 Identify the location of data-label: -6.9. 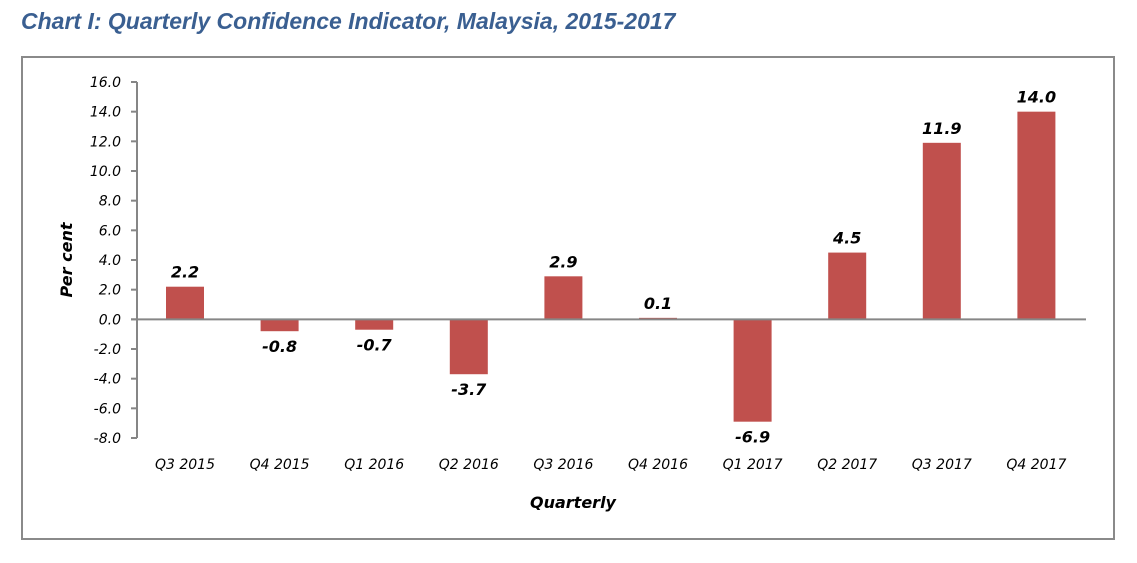
(752, 437).